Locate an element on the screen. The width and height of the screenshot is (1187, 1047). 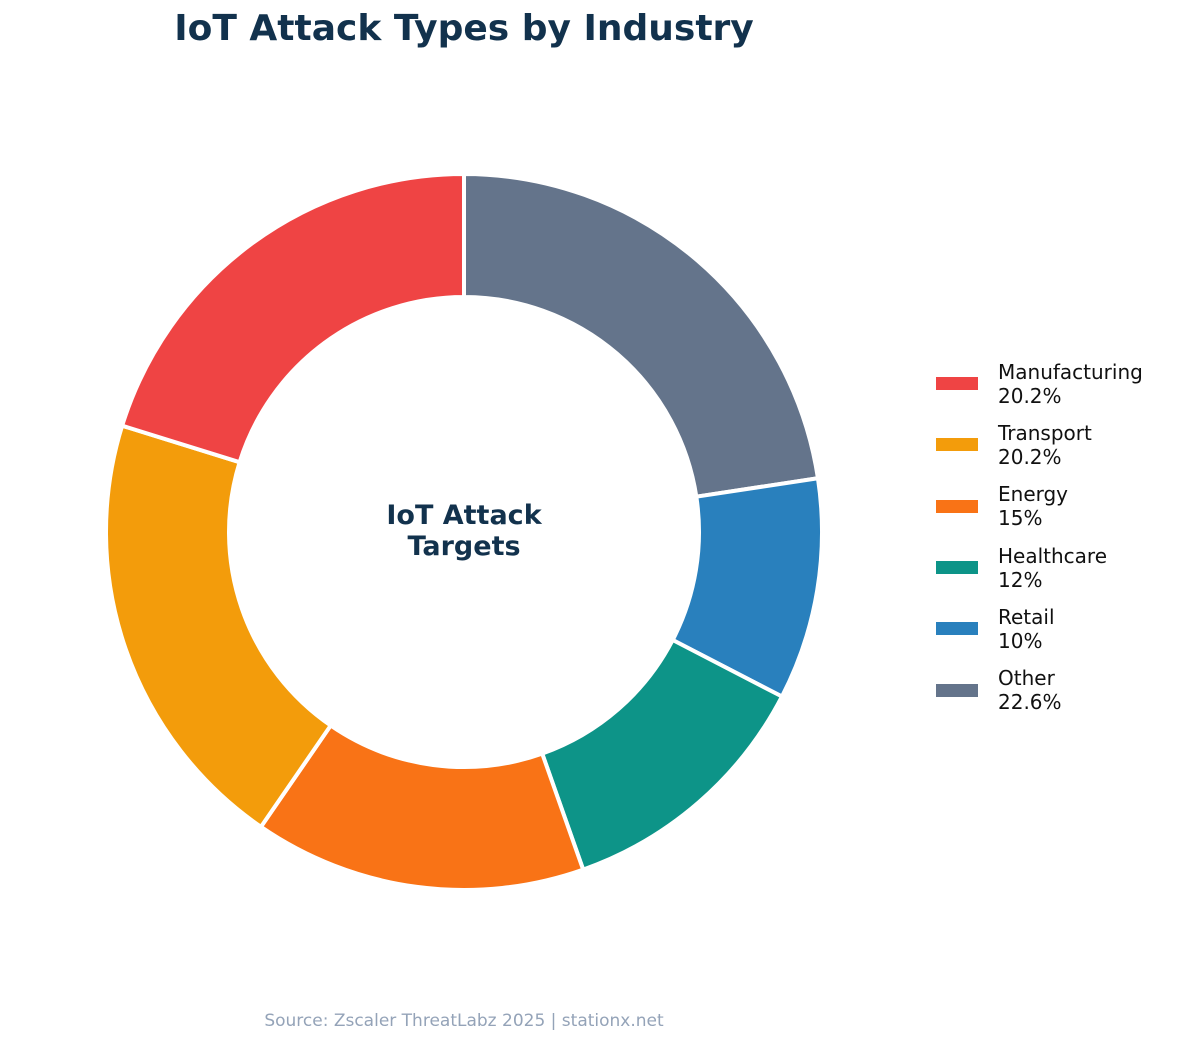
chart-title: IoT Attack Types by Industry is located at coordinates (464, 28).